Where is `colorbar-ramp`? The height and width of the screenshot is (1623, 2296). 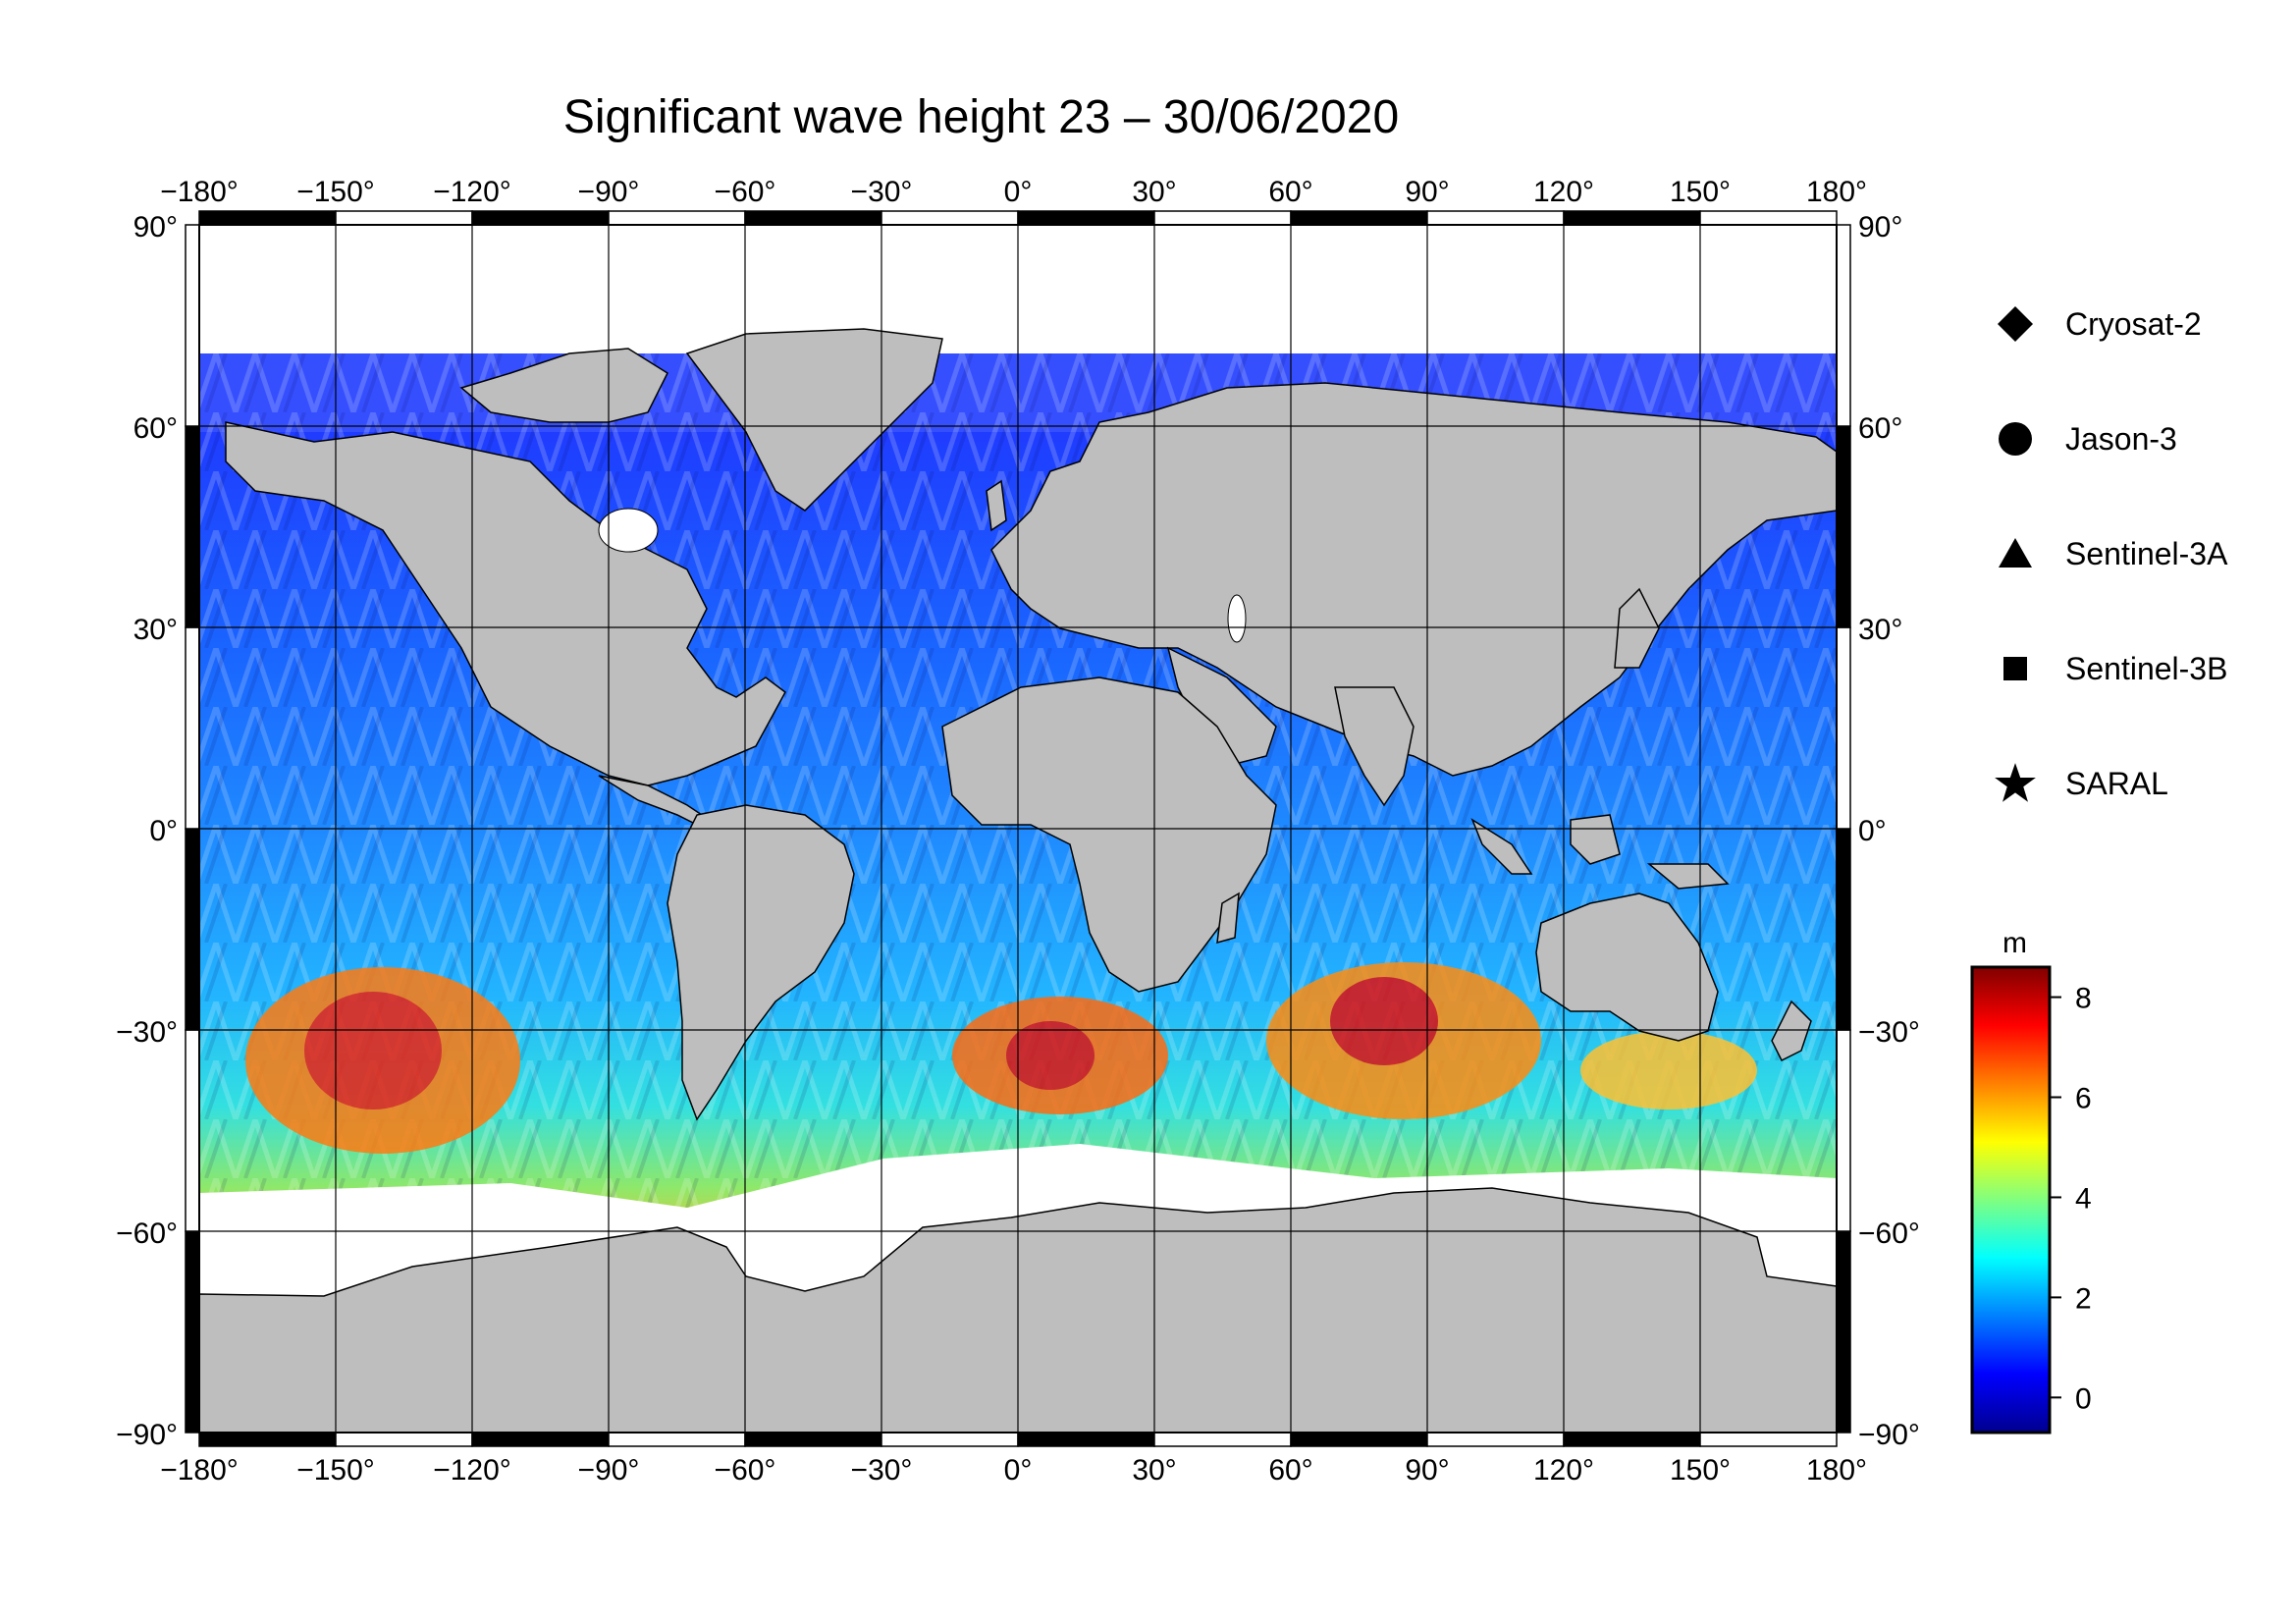
colorbar-ramp is located at coordinates (2011, 1199).